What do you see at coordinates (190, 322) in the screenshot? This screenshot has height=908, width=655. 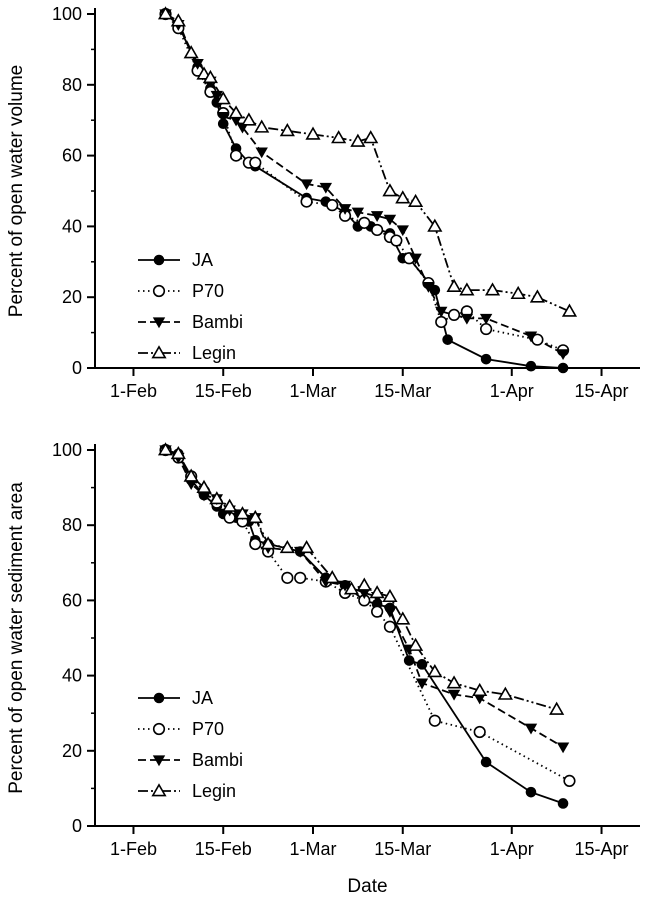 I see `legend-item-bambi: Bambi` at bounding box center [190, 322].